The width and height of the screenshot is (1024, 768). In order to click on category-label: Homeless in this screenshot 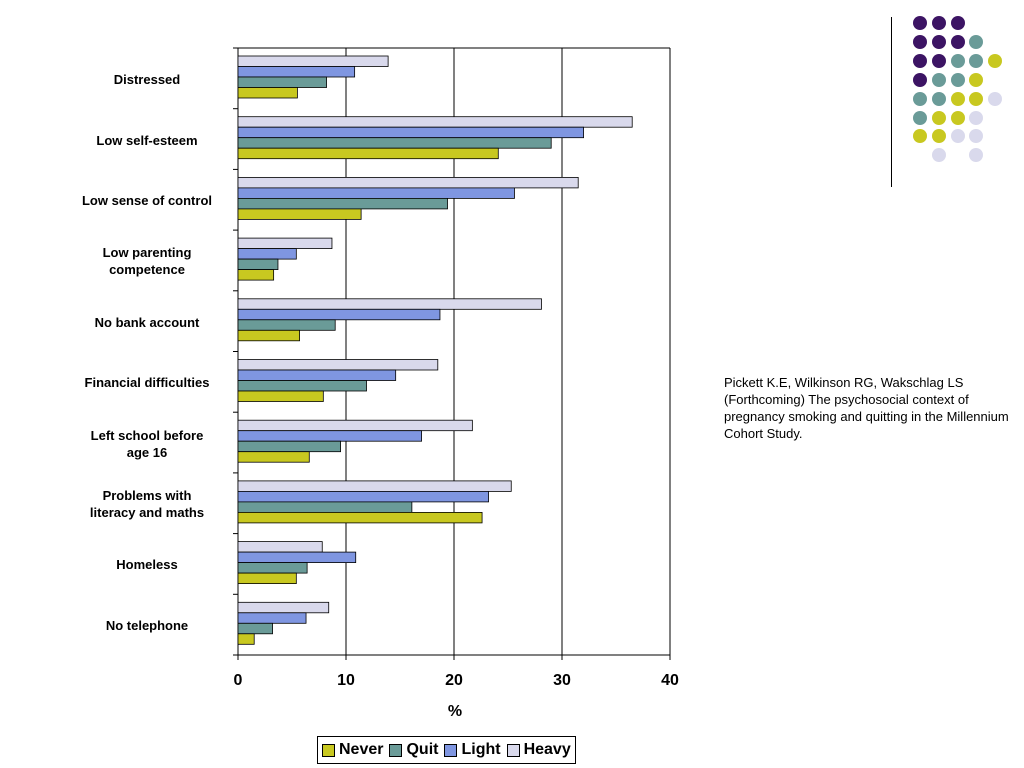, I will do `click(147, 564)`.